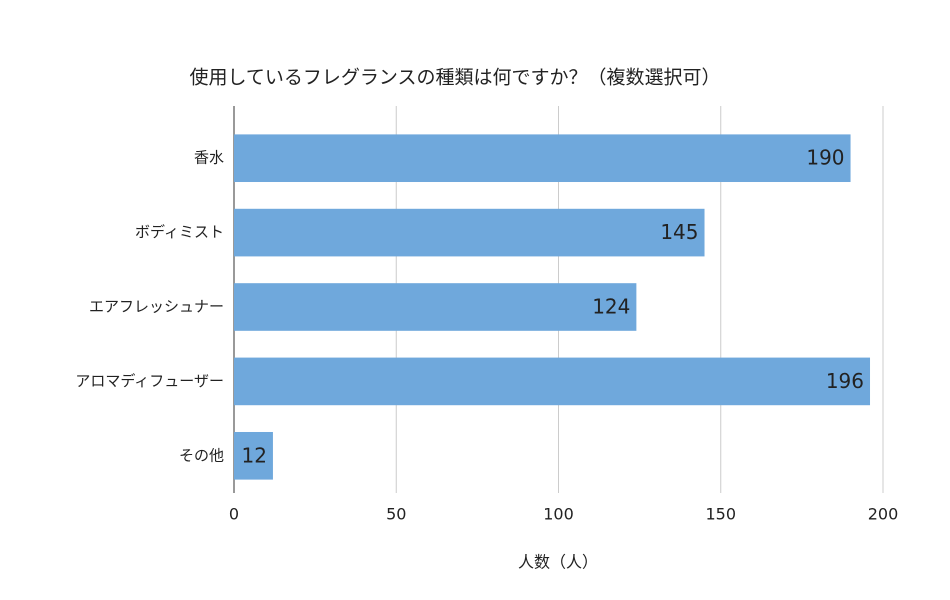 The width and height of the screenshot is (950, 600). I want to click on x-axis-label: 人数（人）, so click(558, 562).